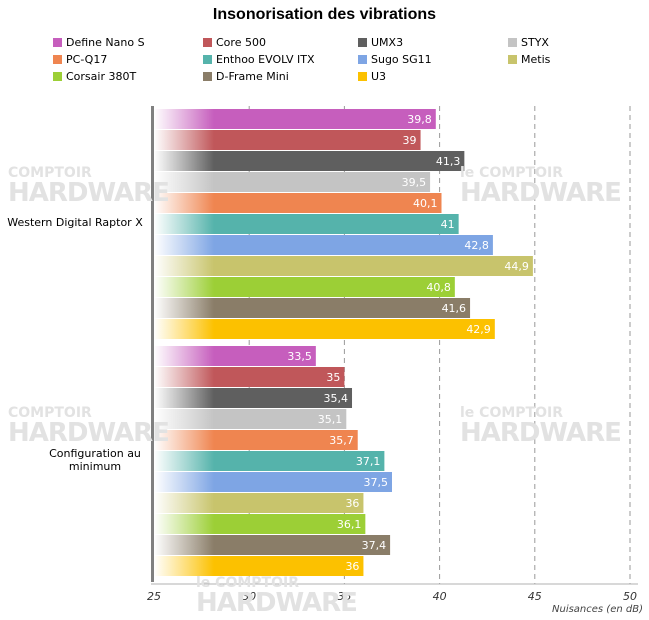 Image resolution: width=649 pixels, height=620 pixels. I want to click on legend-label: Enthoo EVOLV ITX, so click(265, 59).